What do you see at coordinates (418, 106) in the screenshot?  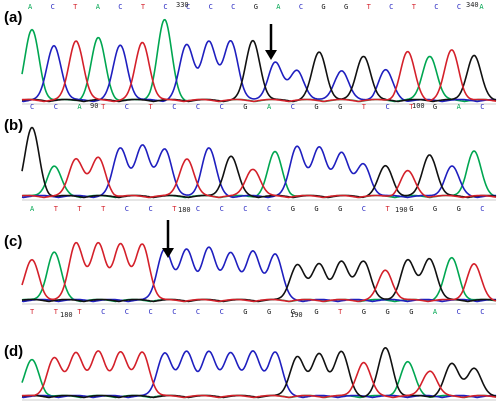 I see `position-number: 100` at bounding box center [418, 106].